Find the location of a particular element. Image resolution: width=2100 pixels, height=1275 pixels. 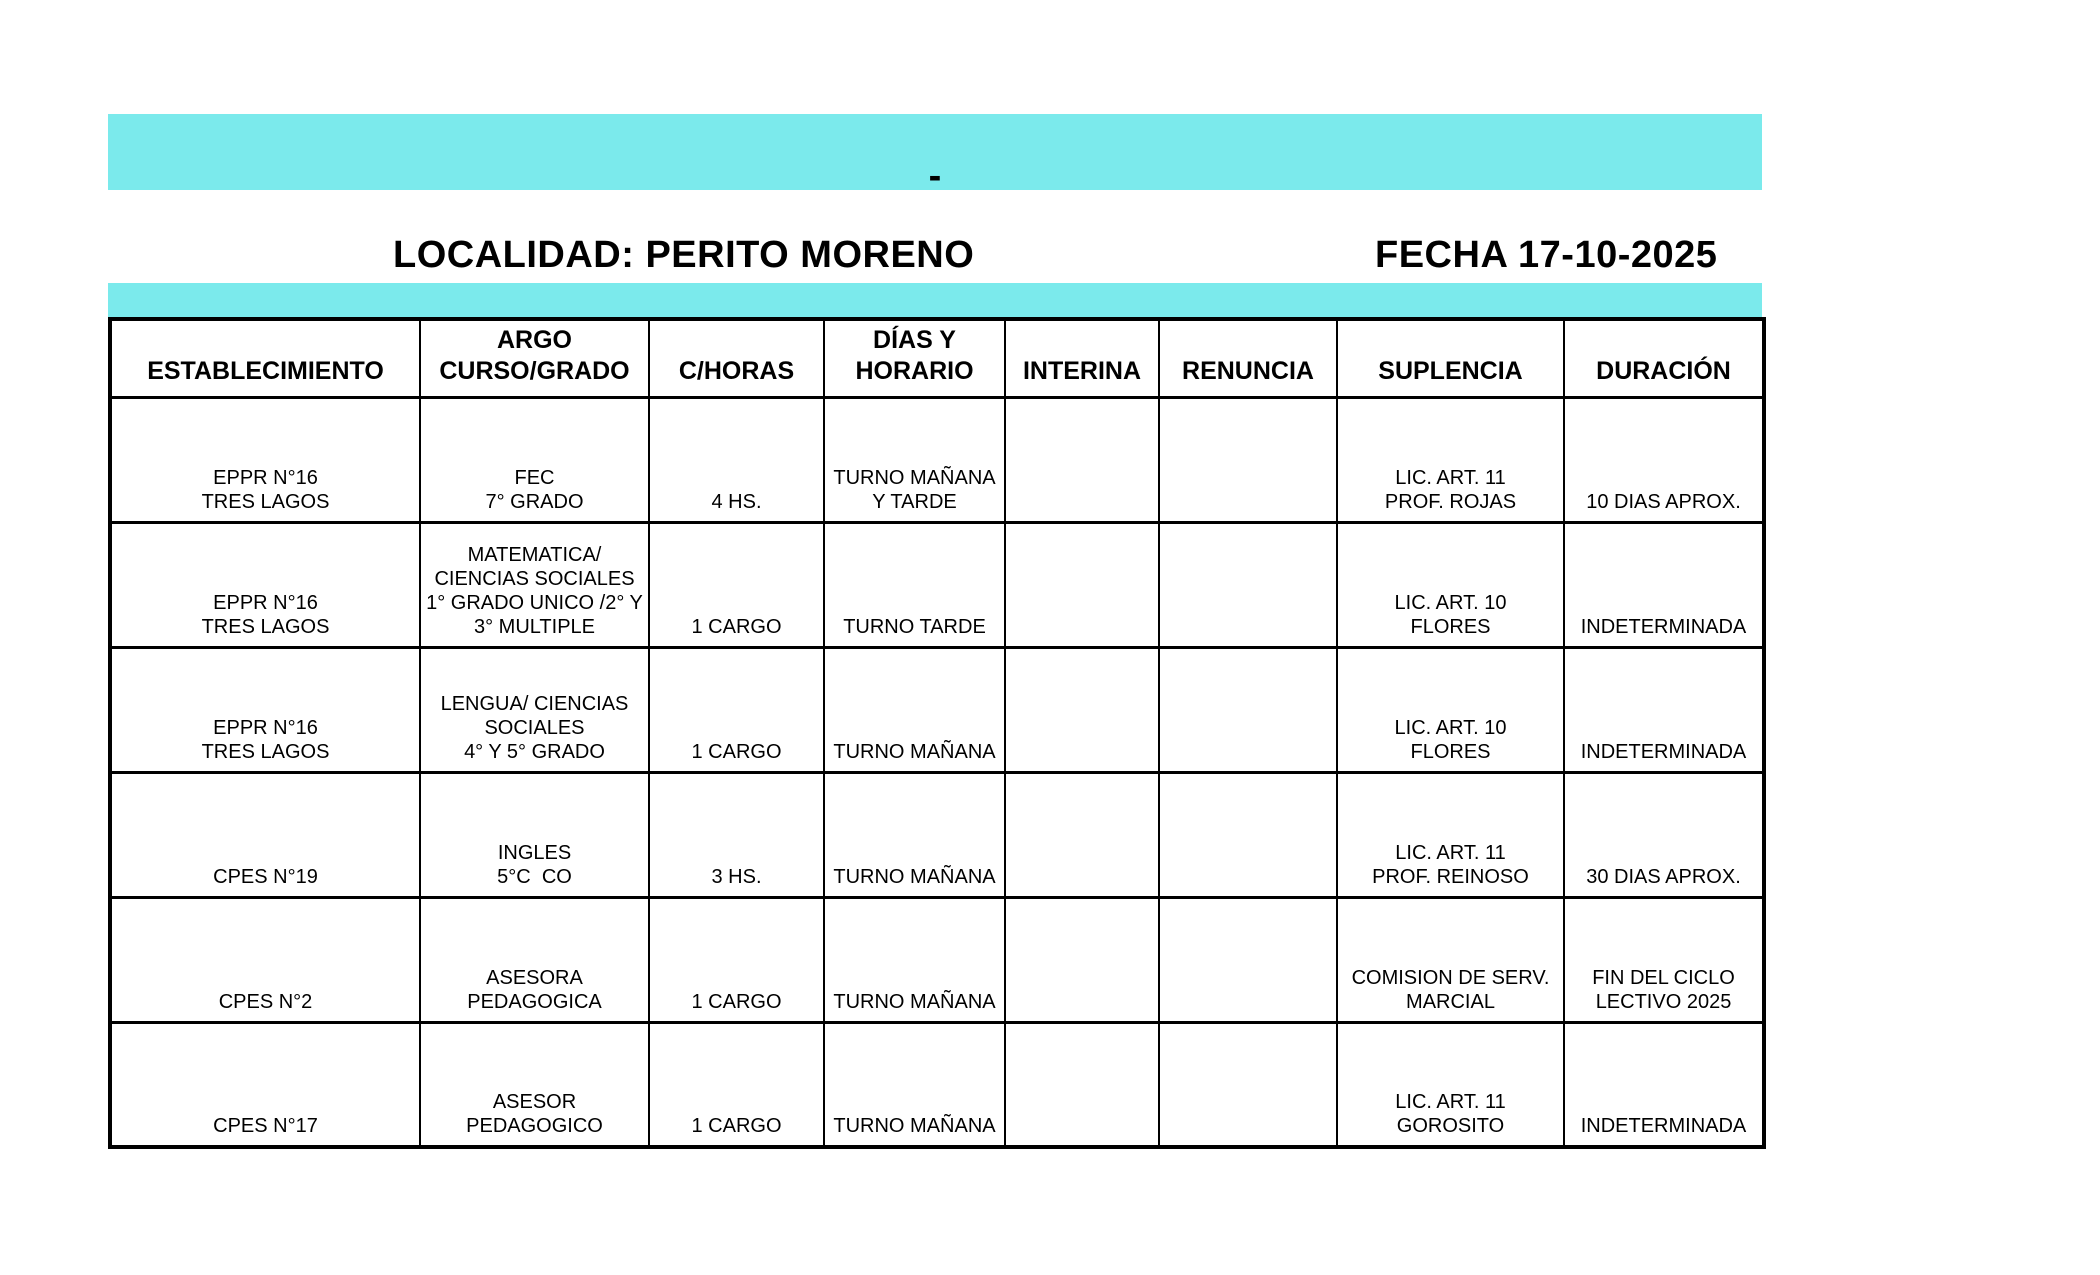

col-header-renuncia: RENUNCIA is located at coordinates (1248, 358).